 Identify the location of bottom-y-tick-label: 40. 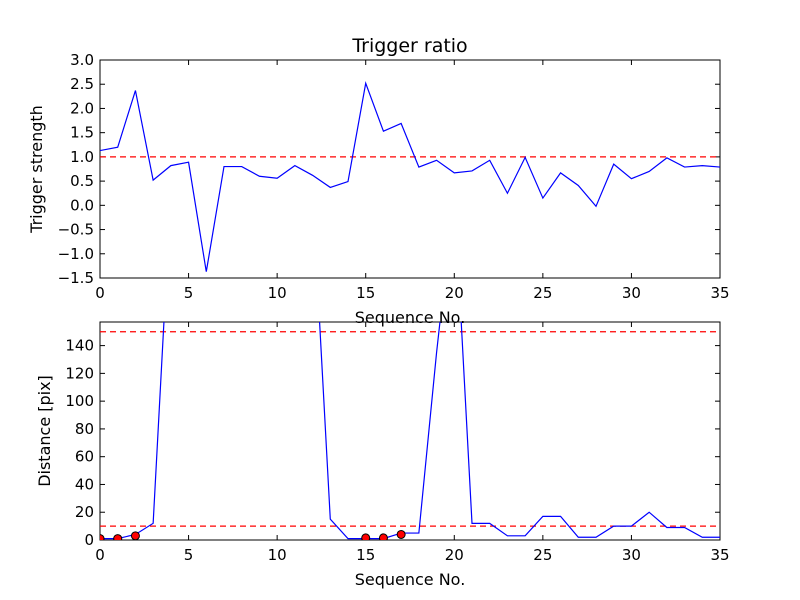
(84, 484).